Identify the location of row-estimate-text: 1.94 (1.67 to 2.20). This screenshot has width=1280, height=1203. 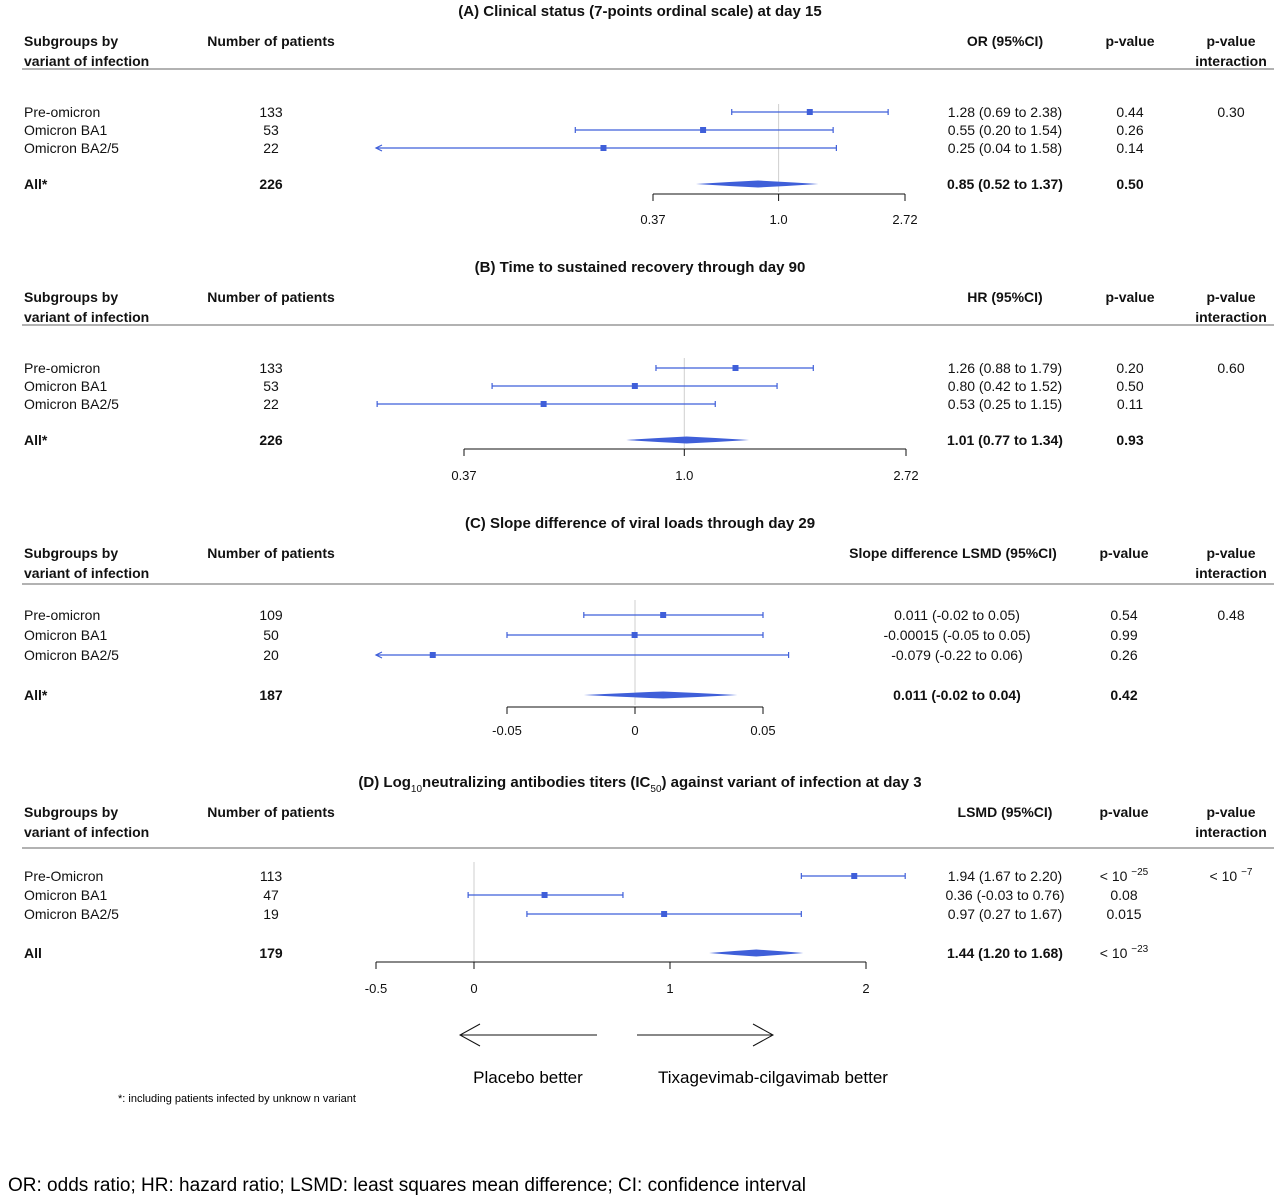
(1005, 876).